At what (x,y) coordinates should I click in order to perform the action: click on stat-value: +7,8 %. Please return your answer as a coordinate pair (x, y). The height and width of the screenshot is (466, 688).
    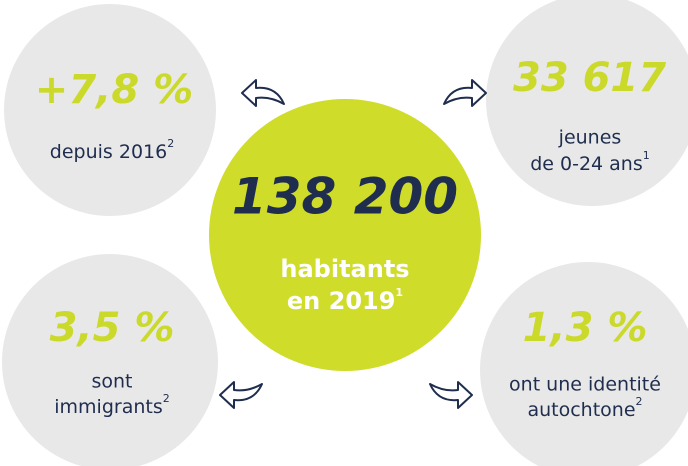
    Looking at the image, I should click on (114, 90).